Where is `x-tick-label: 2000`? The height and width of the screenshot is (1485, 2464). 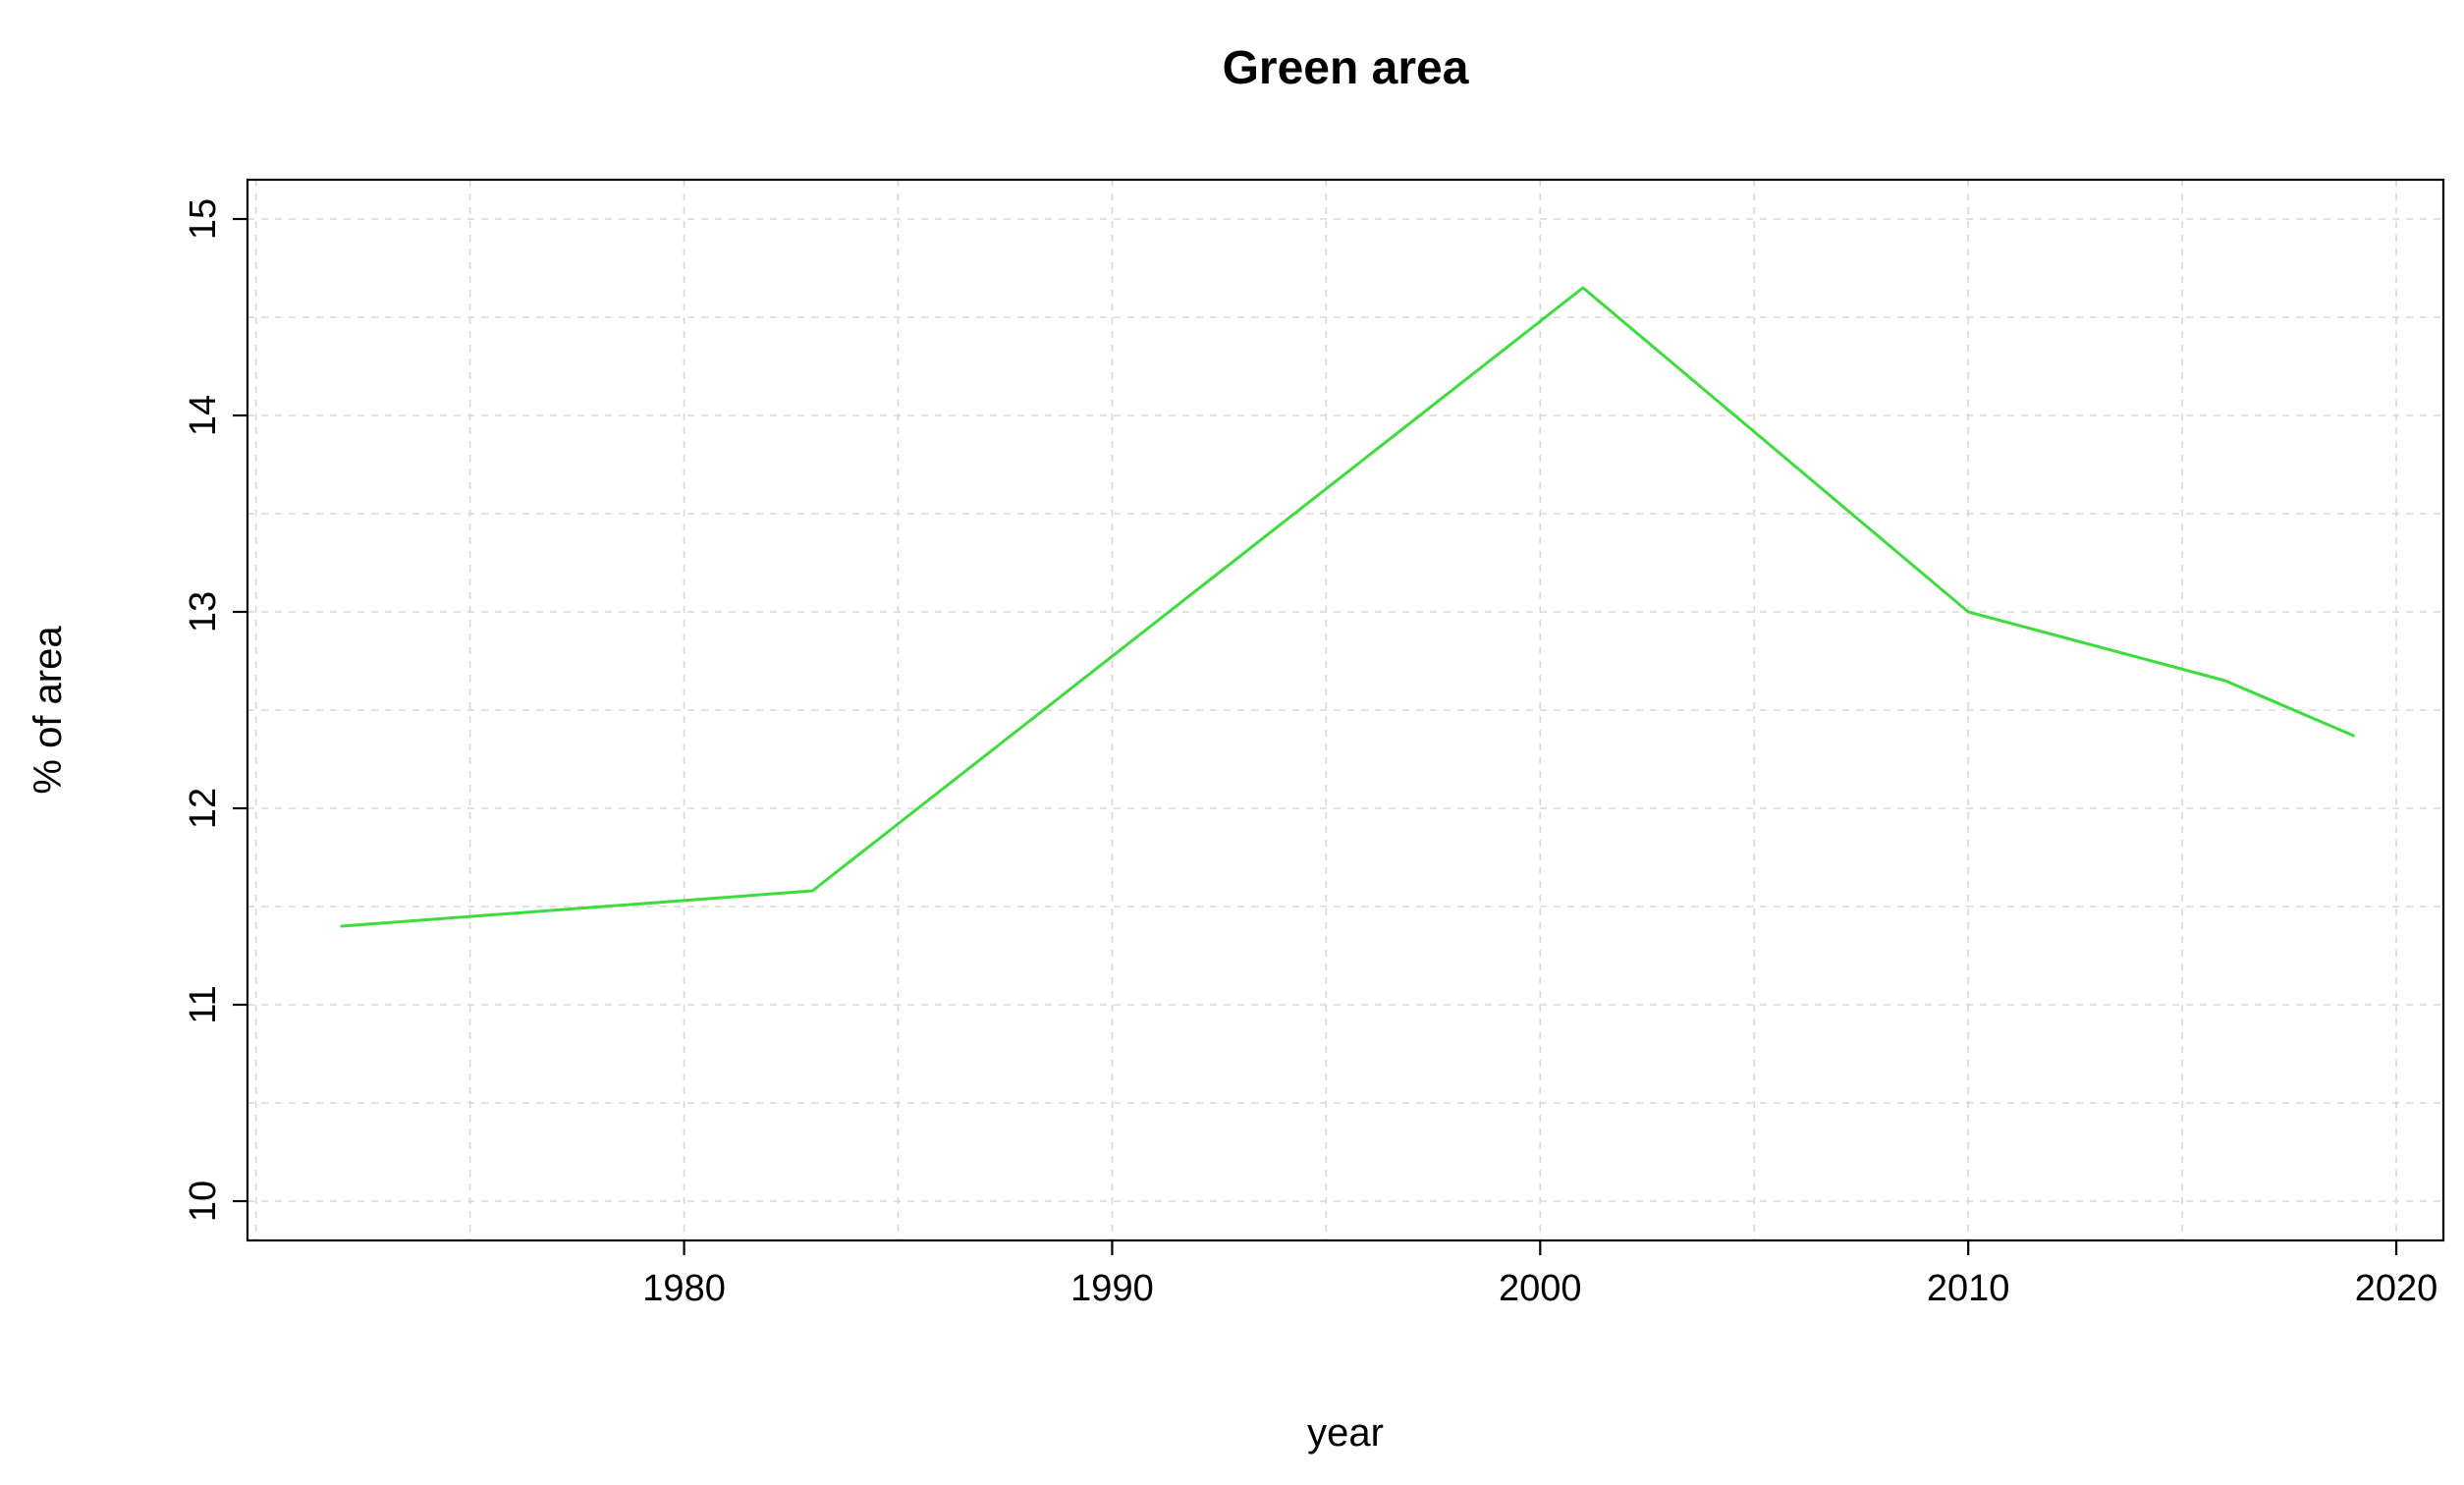
x-tick-label: 2000 is located at coordinates (1540, 1288).